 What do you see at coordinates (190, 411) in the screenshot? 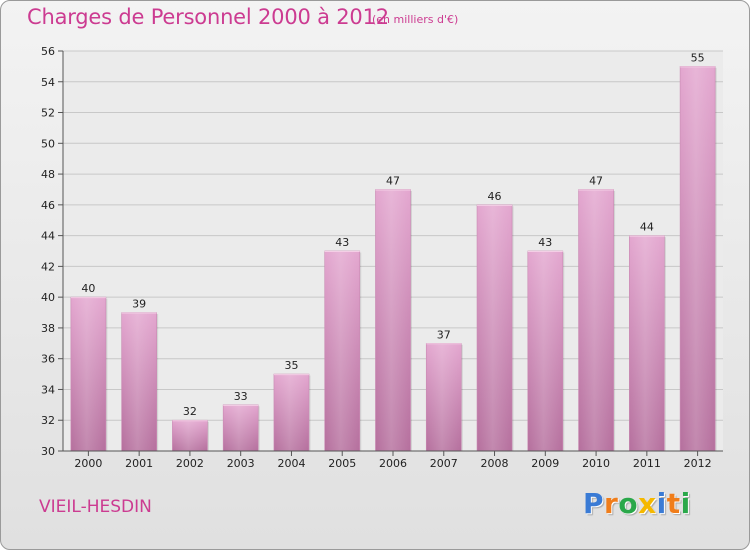
I see `data-label: 32` at bounding box center [190, 411].